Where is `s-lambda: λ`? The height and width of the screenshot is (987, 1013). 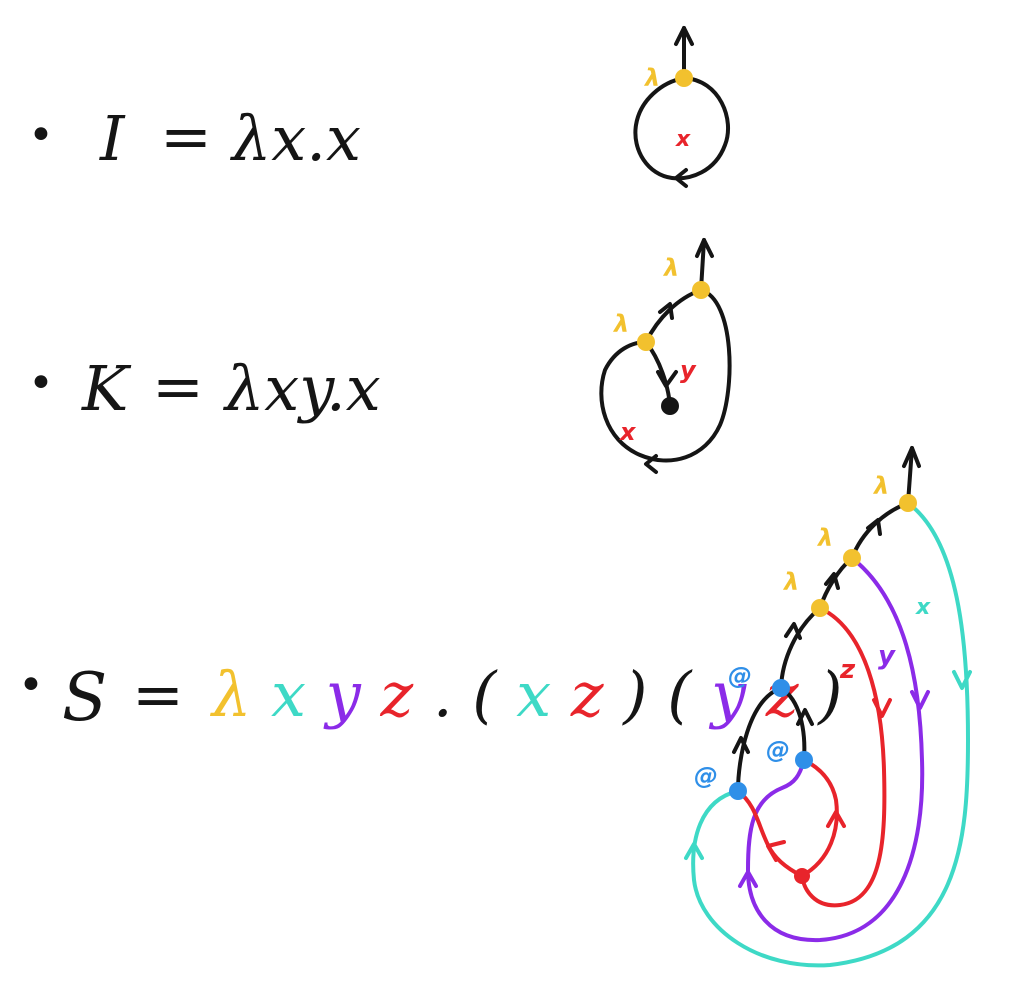
s-lambda: λ is located at coordinates (230, 694).